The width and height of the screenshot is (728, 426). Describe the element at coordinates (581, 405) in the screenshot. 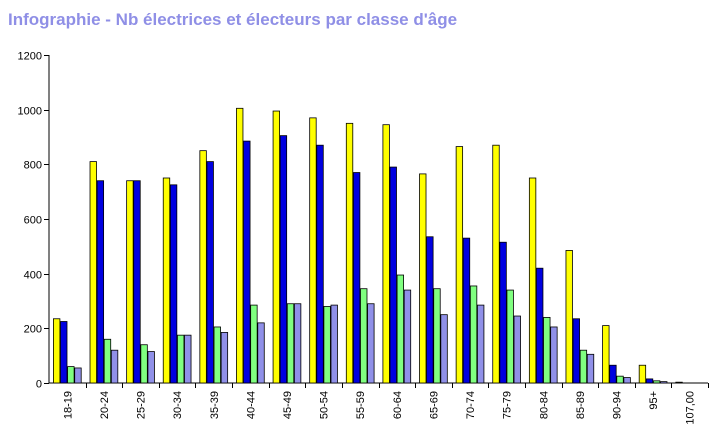

I see `x-tick-label: 85-89` at that location.